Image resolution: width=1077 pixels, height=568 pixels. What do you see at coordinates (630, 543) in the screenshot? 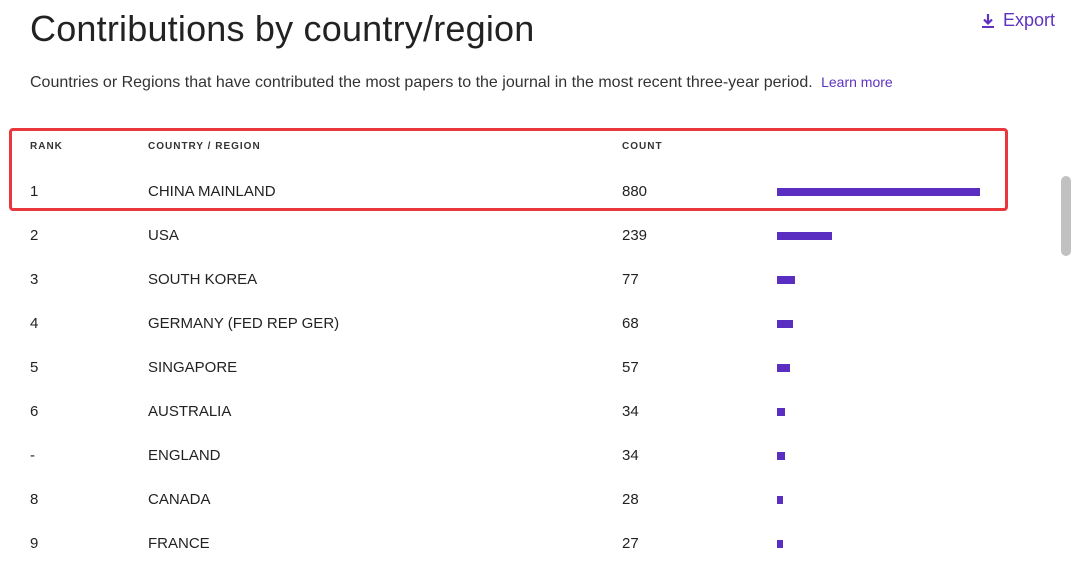
I see `count-cell: 27` at bounding box center [630, 543].